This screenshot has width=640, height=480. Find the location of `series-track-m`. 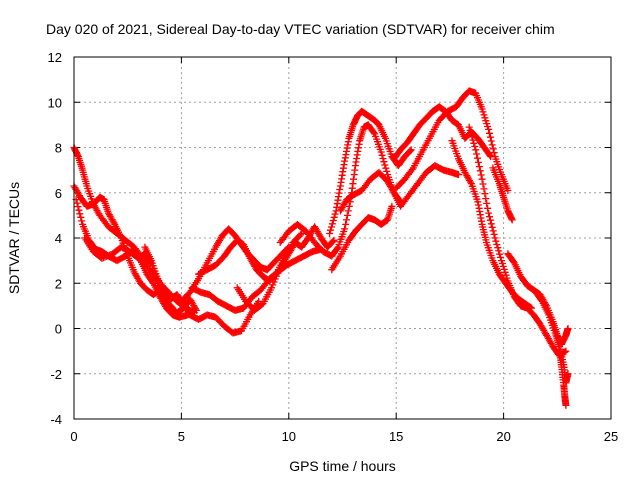

series-track-m is located at coordinates (399, 188).